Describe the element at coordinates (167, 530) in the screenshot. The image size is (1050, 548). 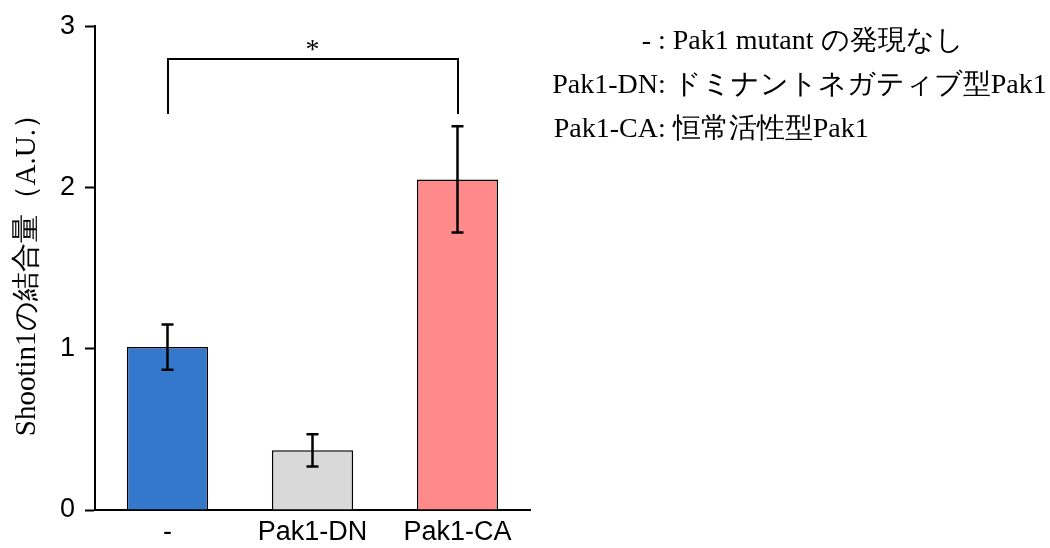
I see `x-tick-label: -` at that location.